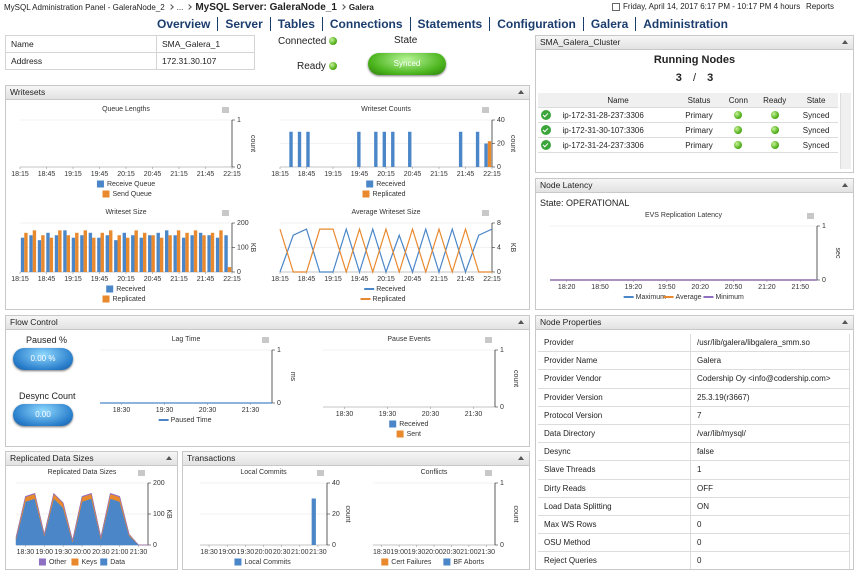 Image resolution: width=864 pixels, height=570 pixels. I want to click on paused-label: Paused %, so click(47, 340).